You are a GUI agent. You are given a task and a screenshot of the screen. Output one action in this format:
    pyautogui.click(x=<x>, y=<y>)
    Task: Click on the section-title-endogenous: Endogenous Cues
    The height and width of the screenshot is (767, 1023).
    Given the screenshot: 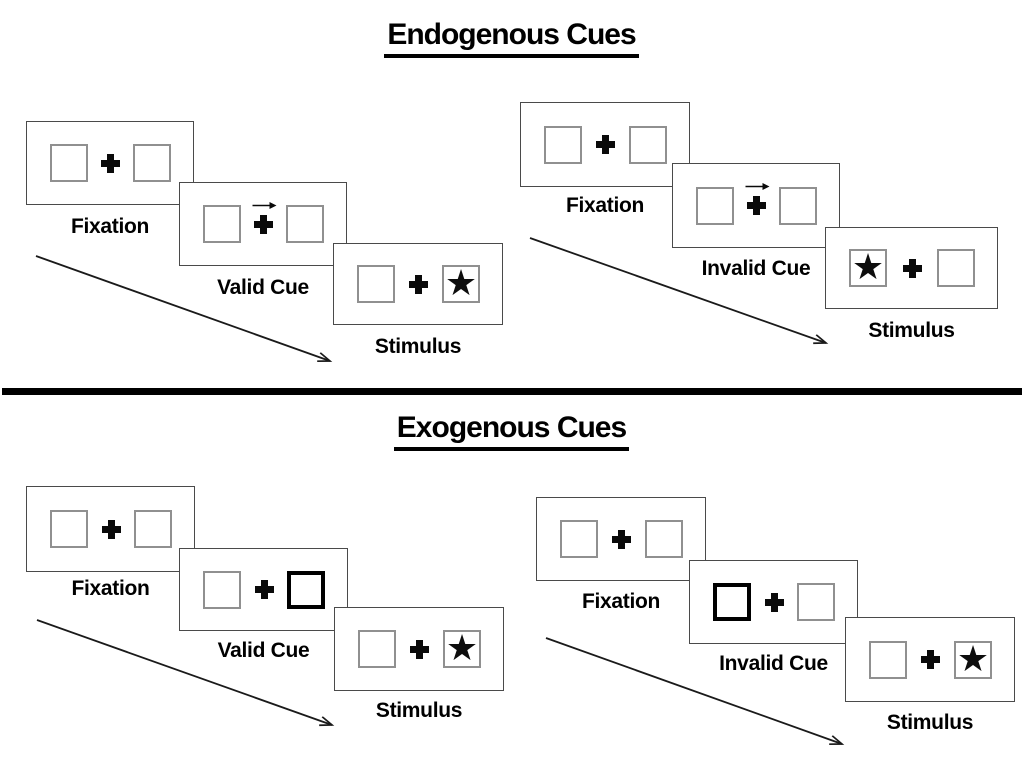 What is the action you would take?
    pyautogui.click(x=511, y=38)
    